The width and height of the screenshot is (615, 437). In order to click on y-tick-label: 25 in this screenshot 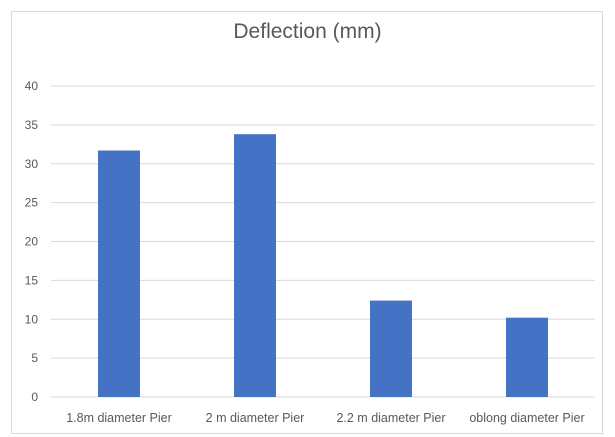, I will do `click(32, 203)`.